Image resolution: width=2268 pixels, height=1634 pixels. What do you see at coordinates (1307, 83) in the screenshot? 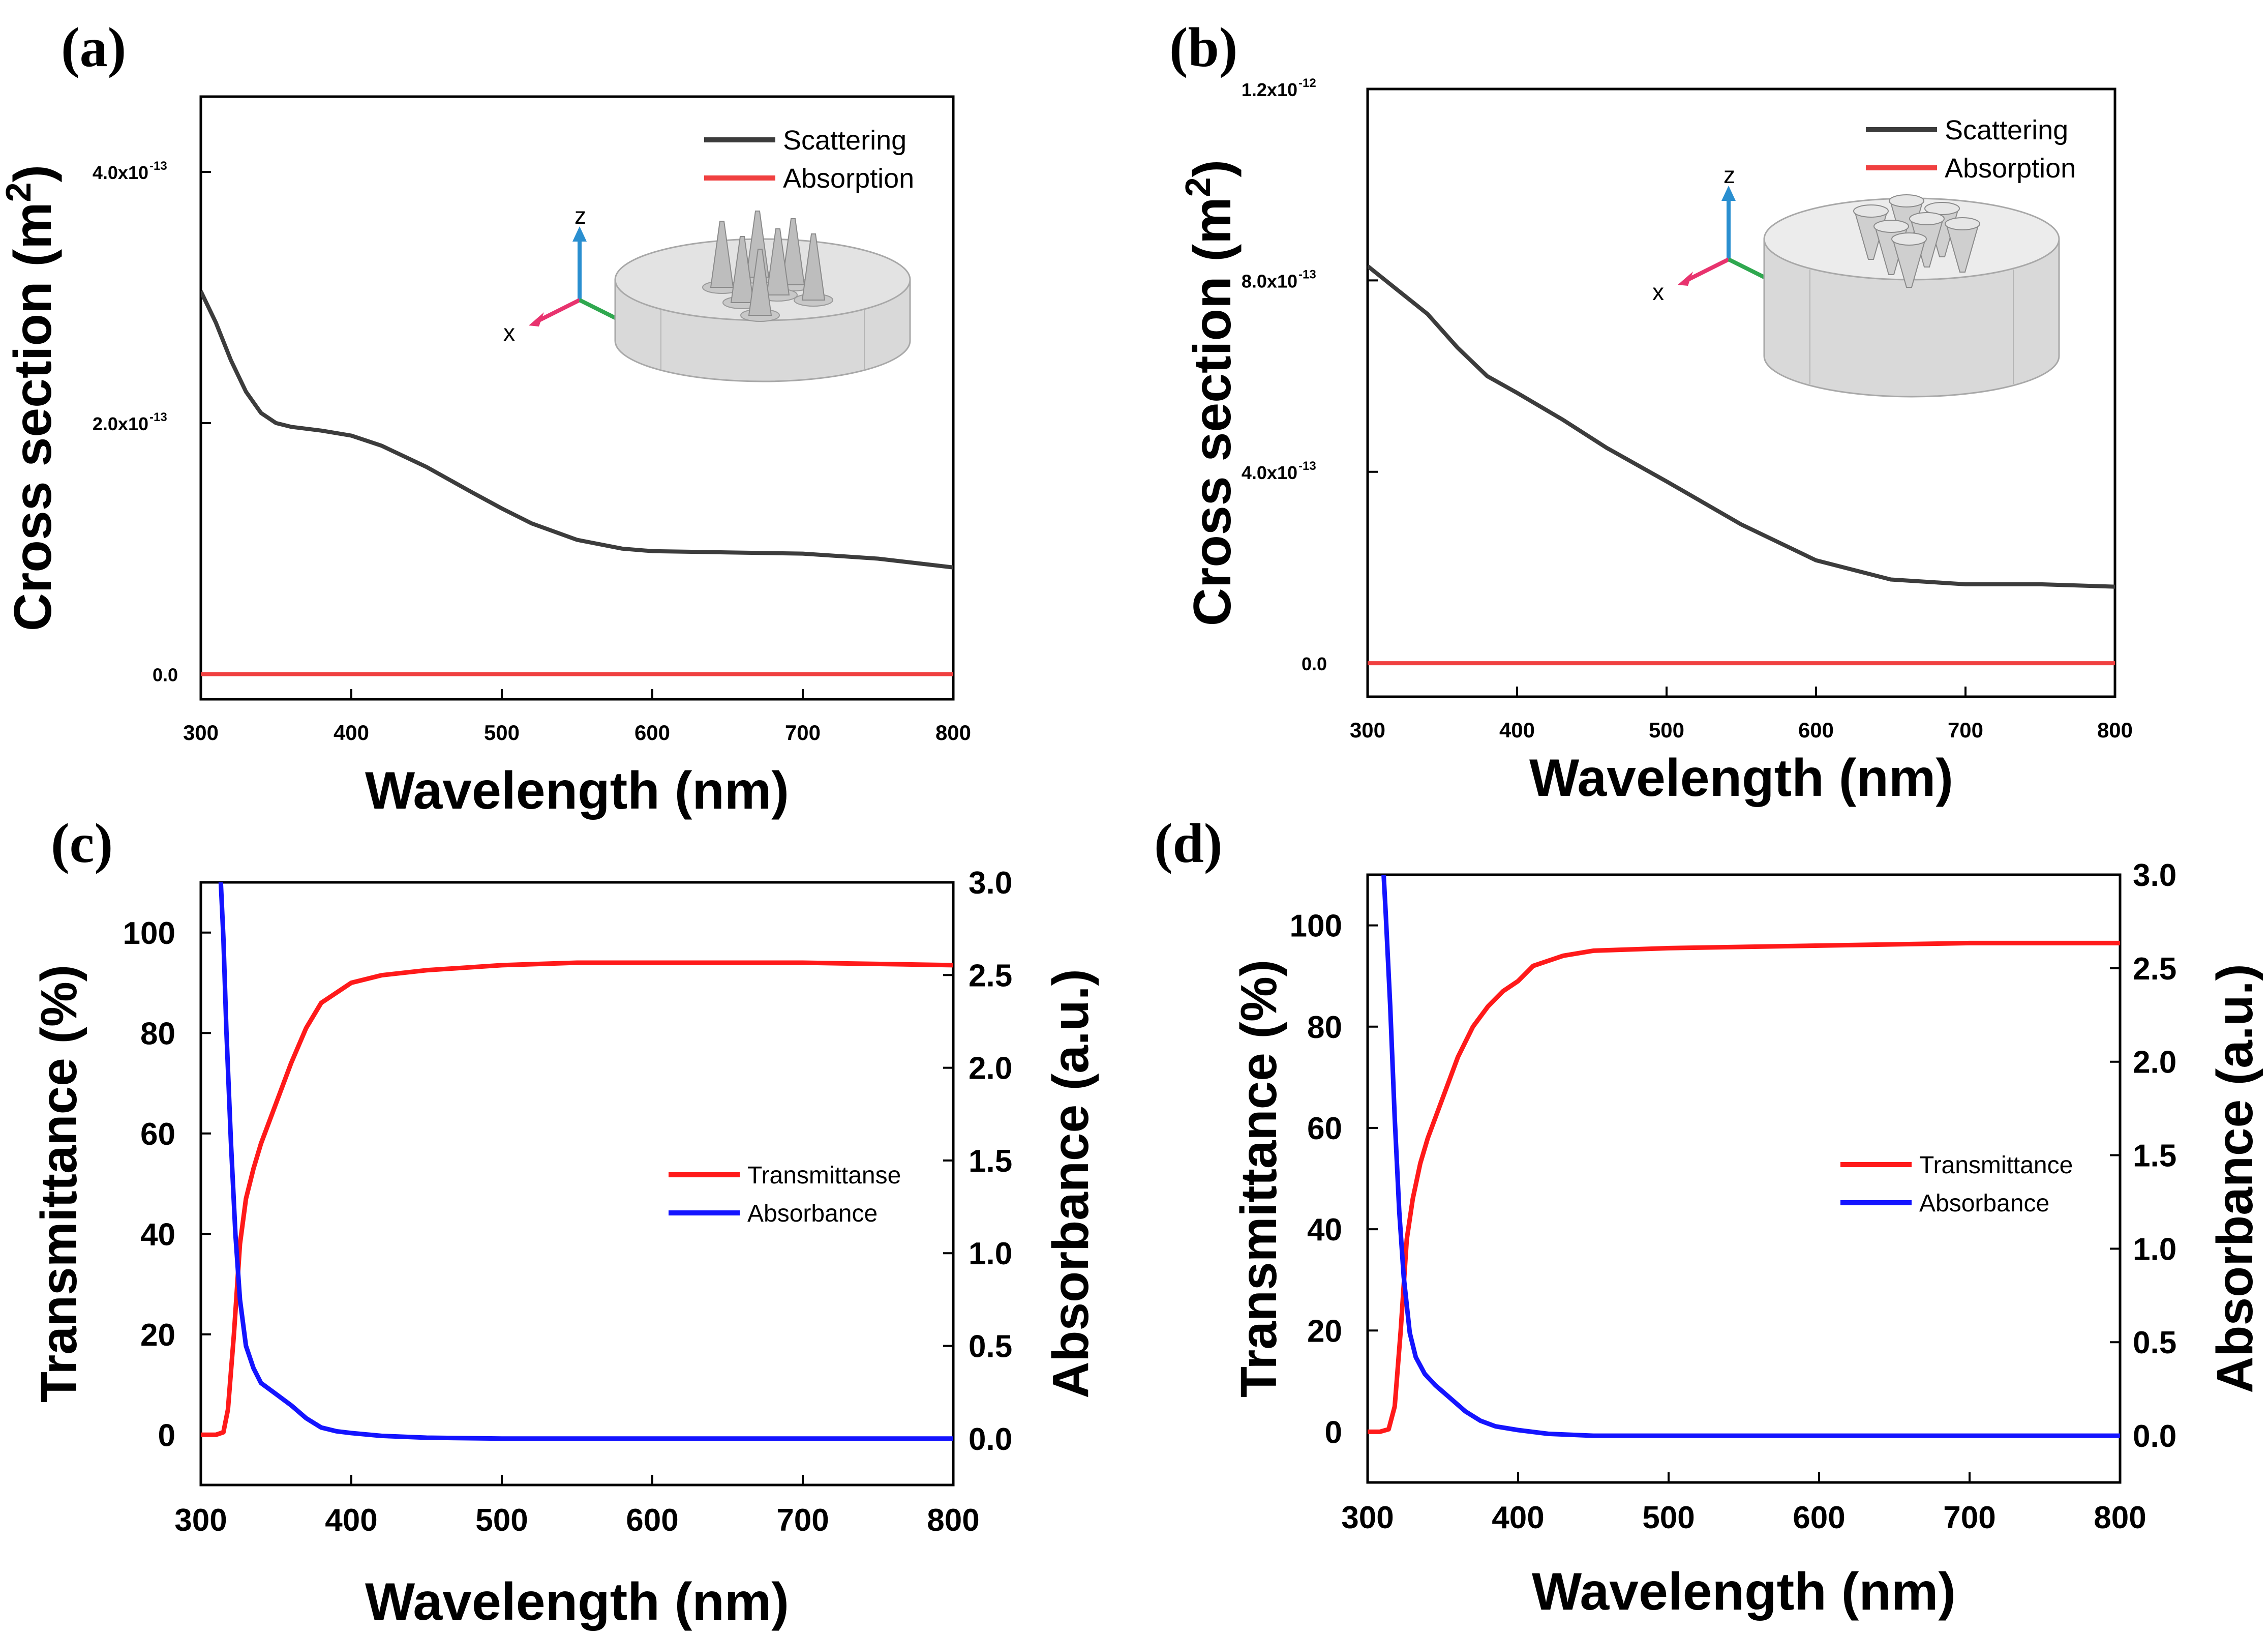
I see `y-tick-exponent: -12` at bounding box center [1307, 83].